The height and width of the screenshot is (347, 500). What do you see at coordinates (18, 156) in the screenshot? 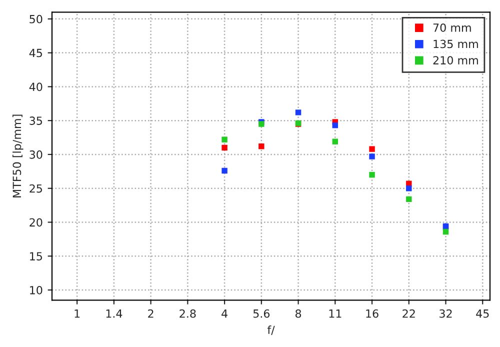
I see `y-axis-title: MTF50 [lp/mm]` at bounding box center [18, 156].